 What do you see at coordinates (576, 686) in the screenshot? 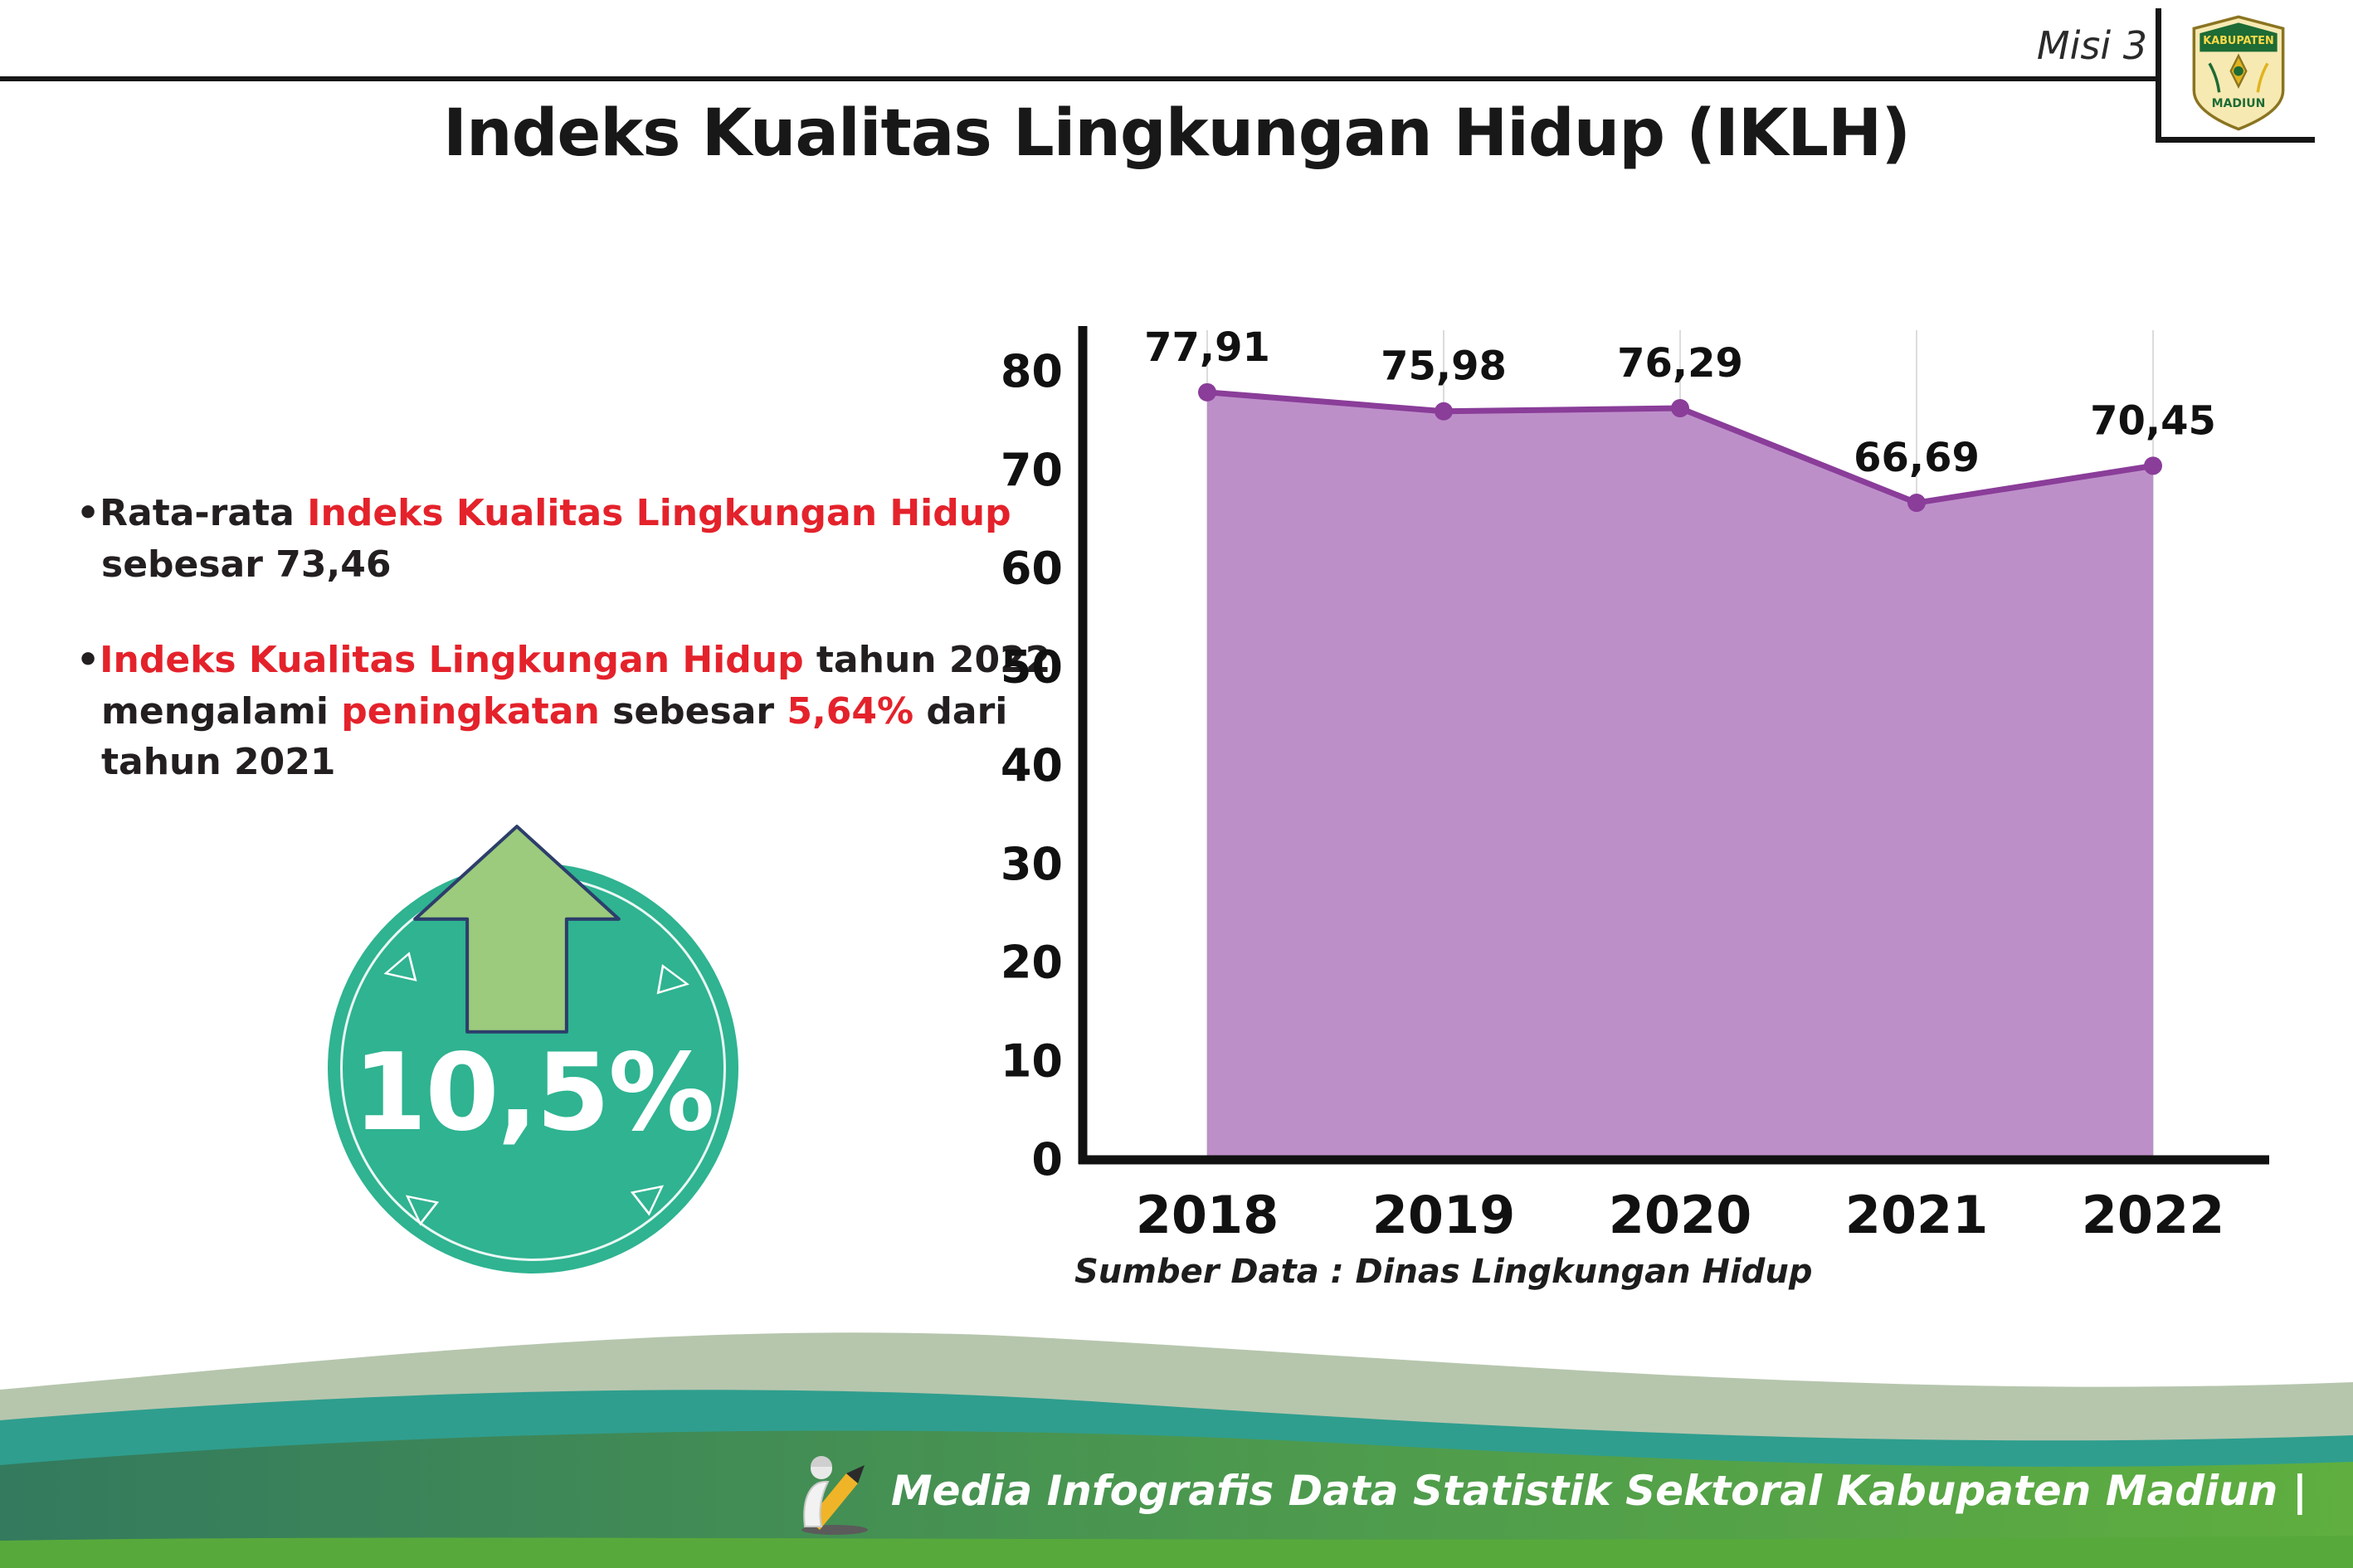
I see `bullet-run: tahun 2022 mengalami` at bounding box center [576, 686].